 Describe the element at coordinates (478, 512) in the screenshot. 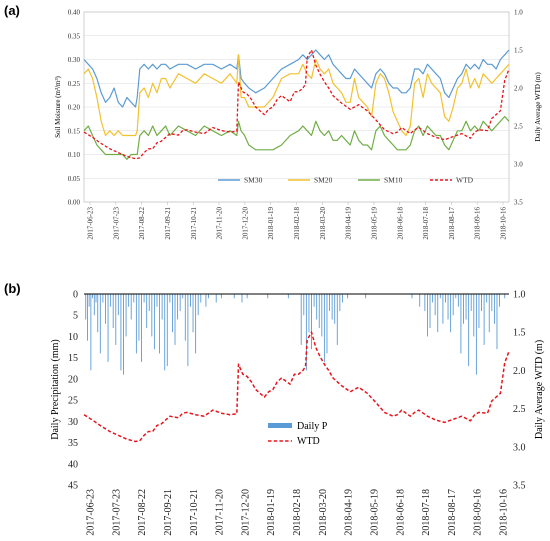

I see `panel-b-x-tick-label: 2018-09-16` at that location.